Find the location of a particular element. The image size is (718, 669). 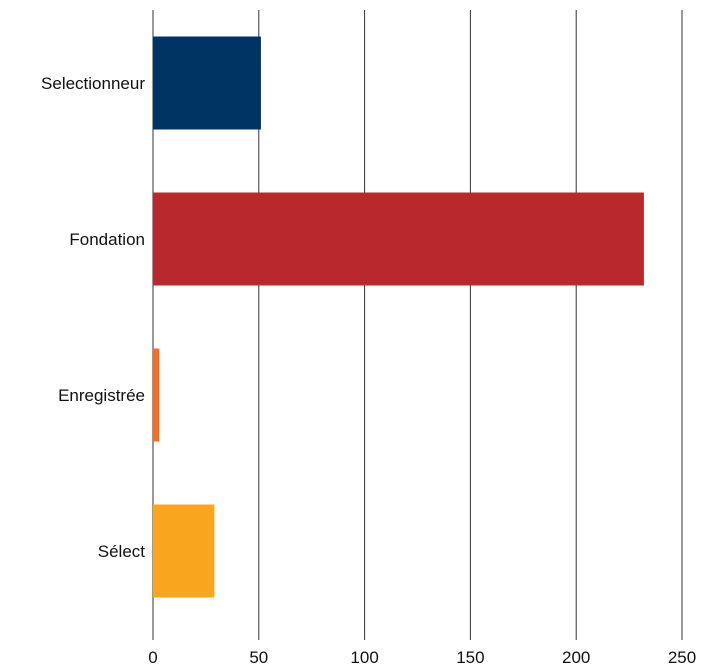

x-tick-label: 200 is located at coordinates (576, 657).